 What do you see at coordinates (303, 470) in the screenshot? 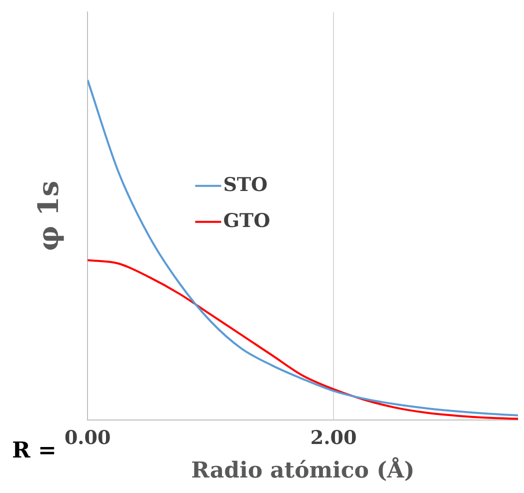
I see `x-axis-title: Radio atómico (Å)` at bounding box center [303, 470].